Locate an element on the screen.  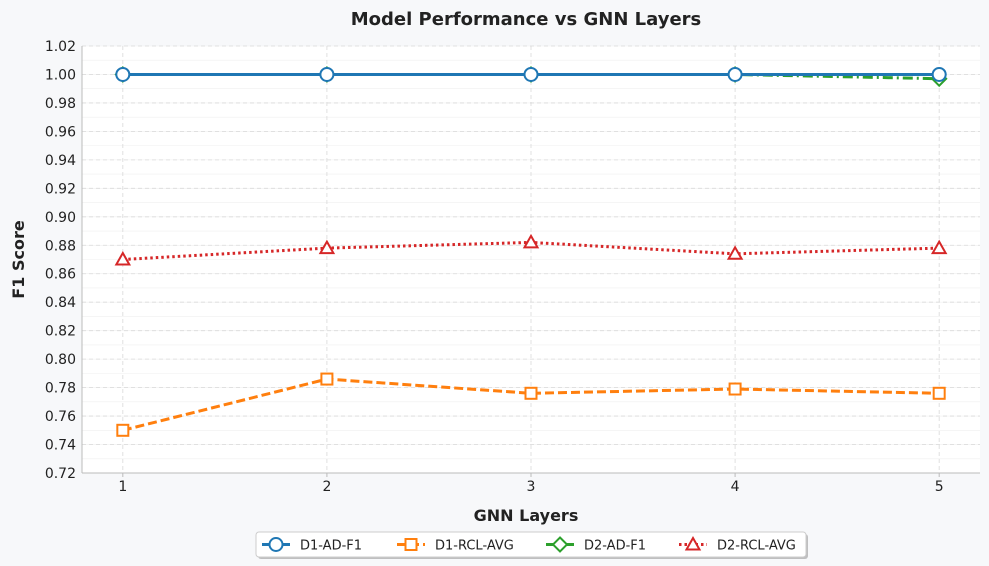
y-tick-label: 0.92 is located at coordinates (60, 189).